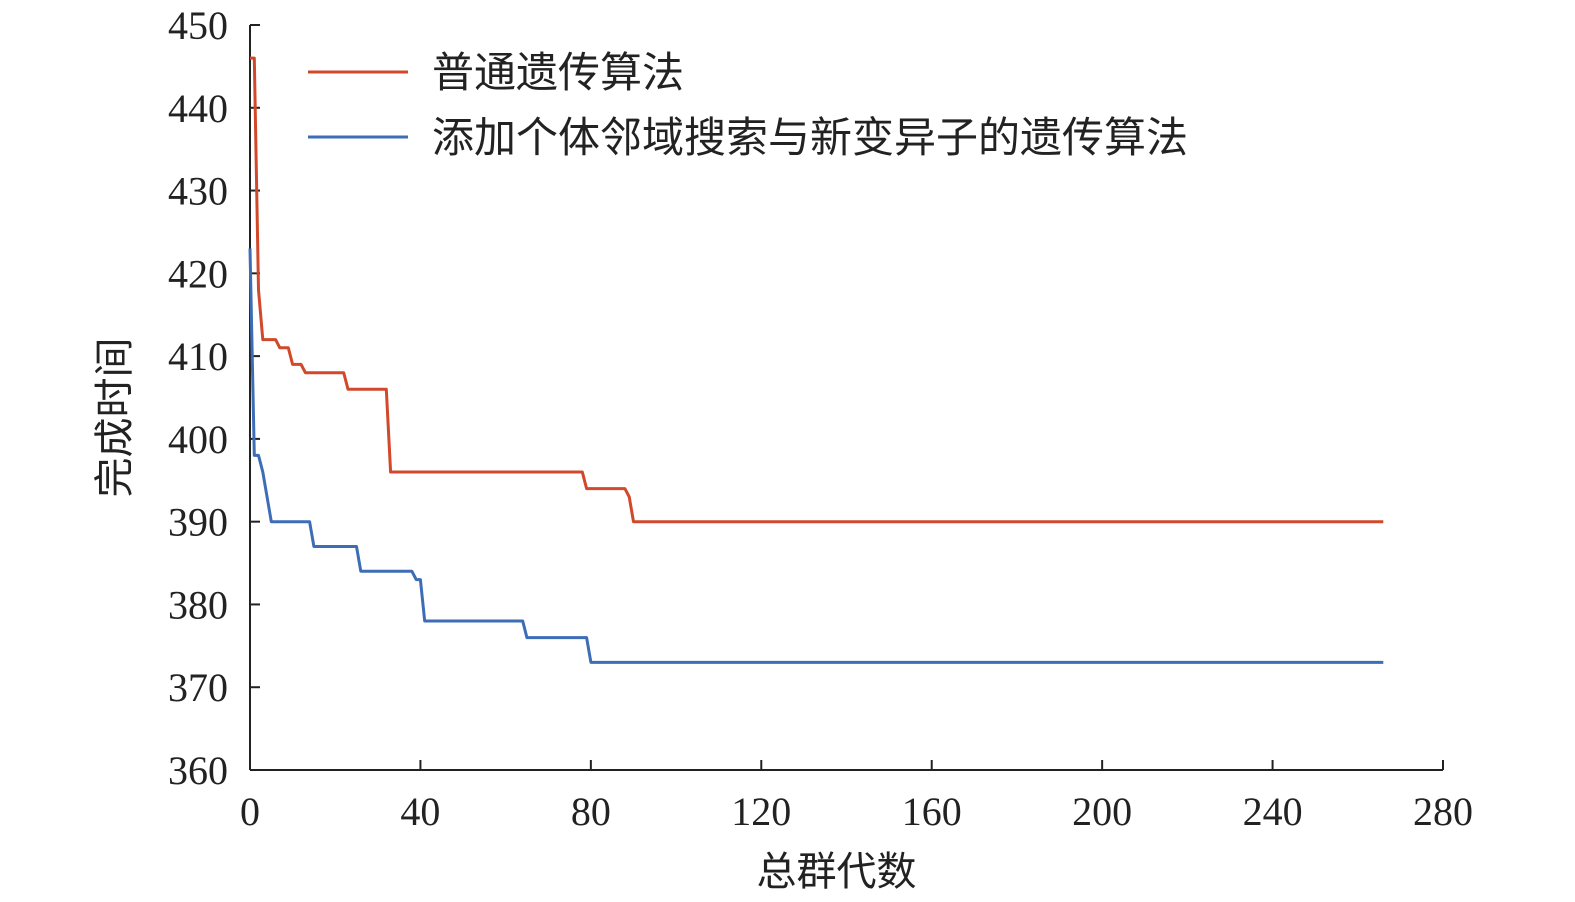 This screenshot has height=902, width=1575. What do you see at coordinates (250, 811) in the screenshot?
I see `x-tick-label: 0` at bounding box center [250, 811].